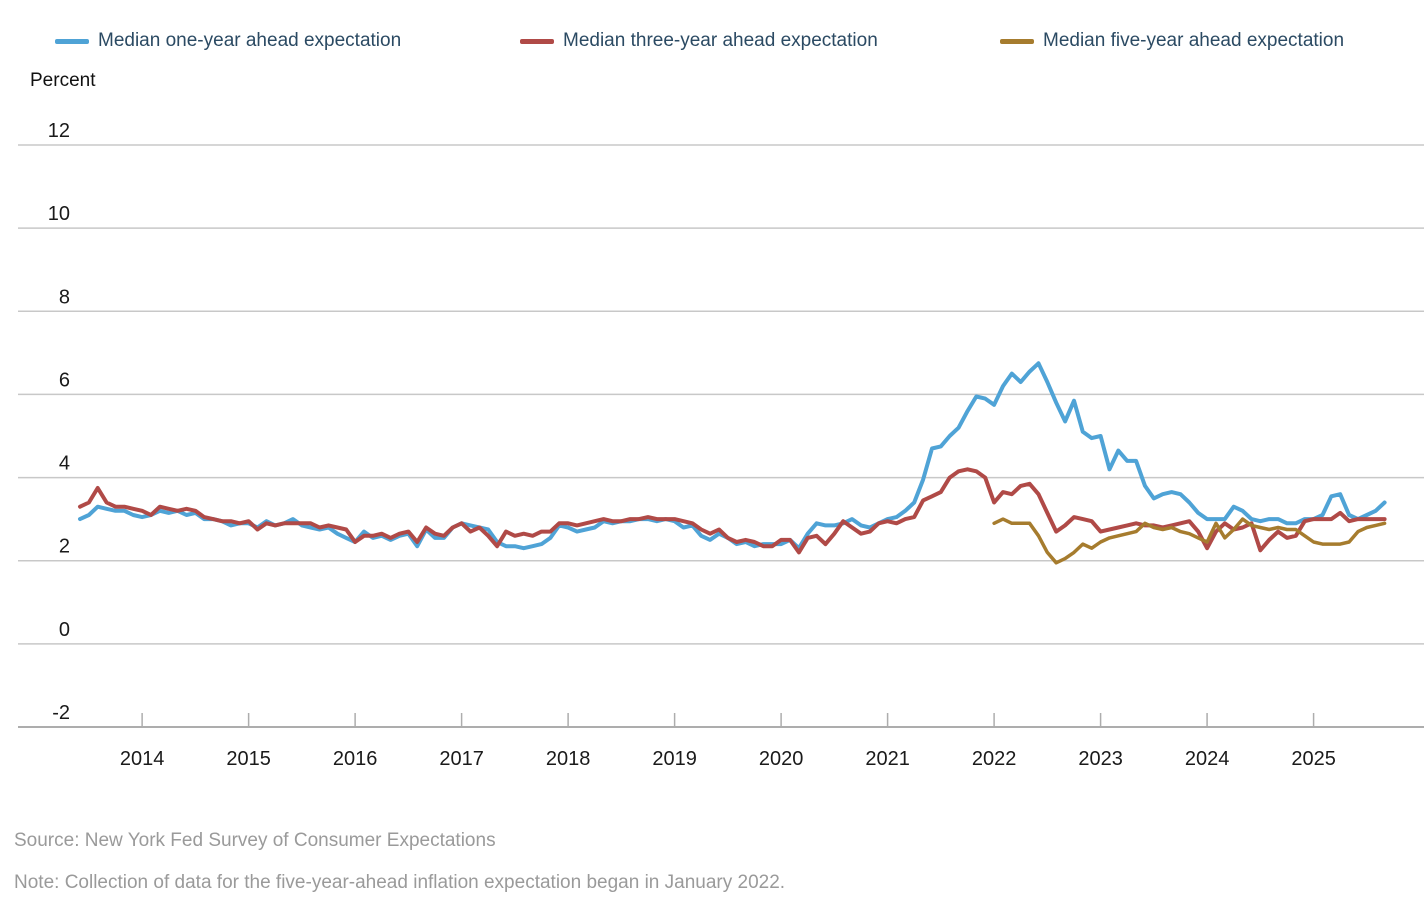 The width and height of the screenshot is (1424, 898). Describe the element at coordinates (674, 759) in the screenshot. I see `x-tick-label: 2019` at that location.